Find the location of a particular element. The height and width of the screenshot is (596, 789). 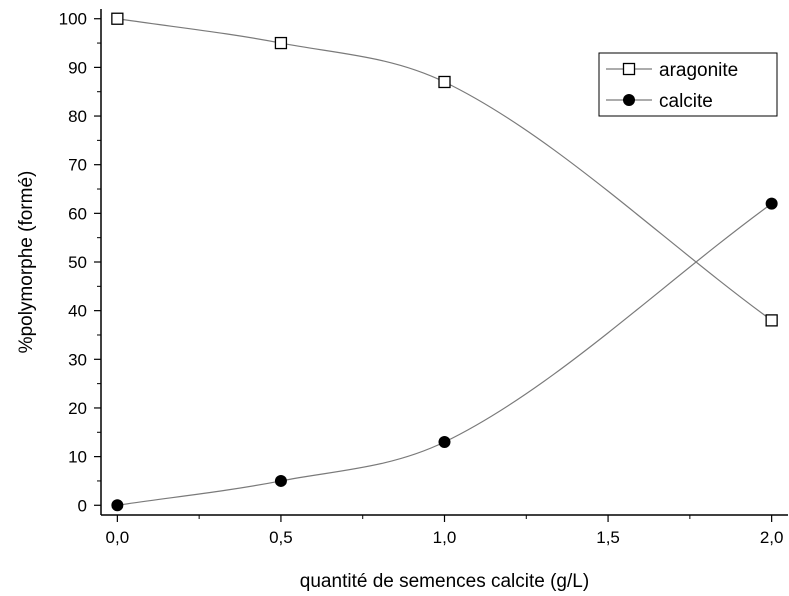

x-tick-label: 1,5 is located at coordinates (608, 537).